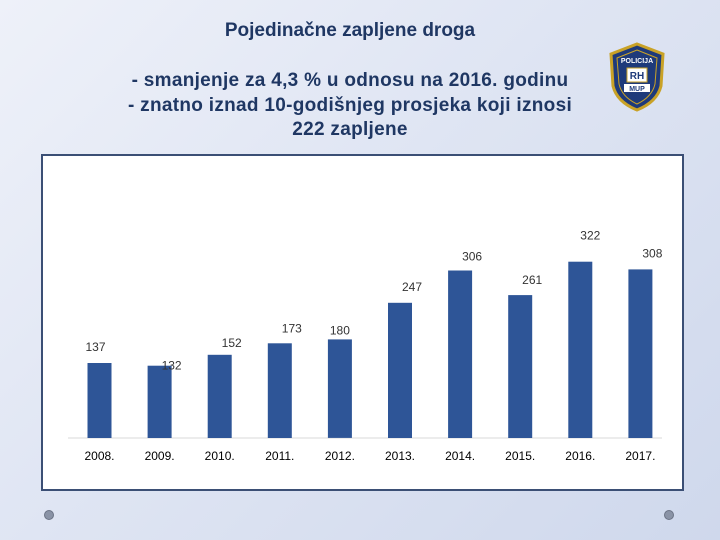 Image resolution: width=720 pixels, height=540 pixels. Describe the element at coordinates (472, 257) in the screenshot. I see `bar-value-label: 306` at that location.